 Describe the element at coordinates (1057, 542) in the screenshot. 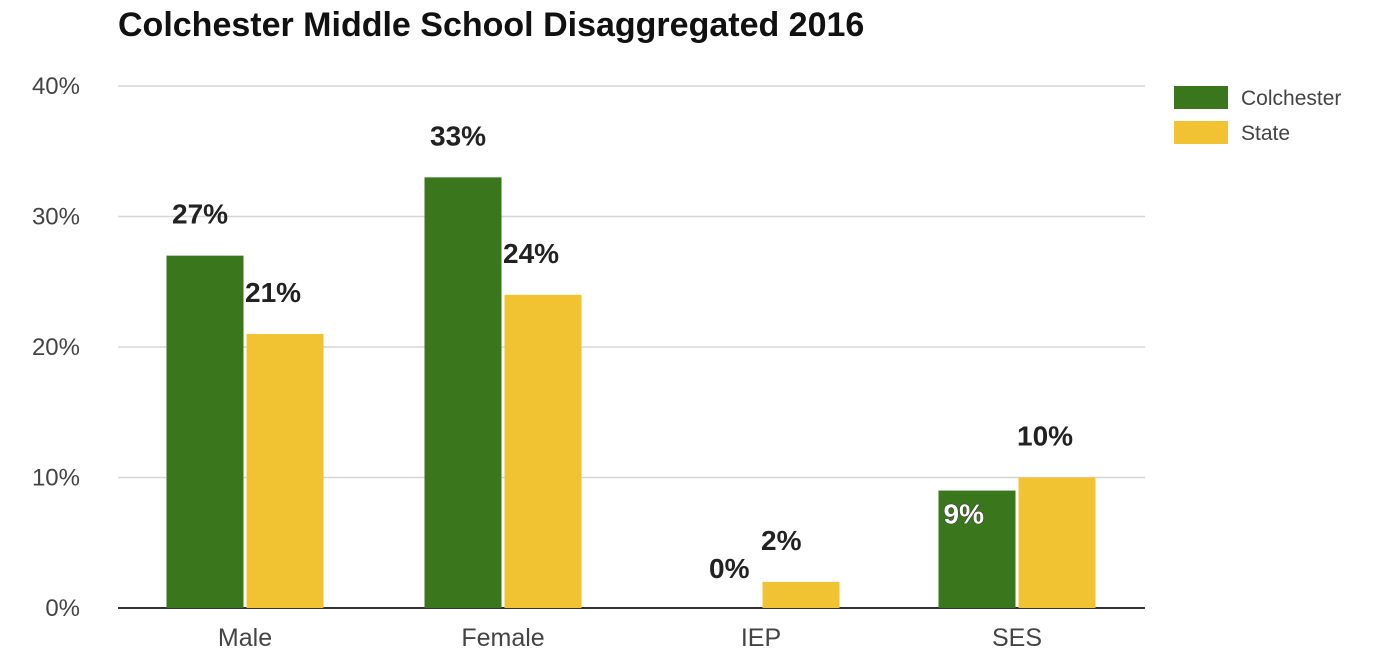

I see `bar-state-ses` at that location.